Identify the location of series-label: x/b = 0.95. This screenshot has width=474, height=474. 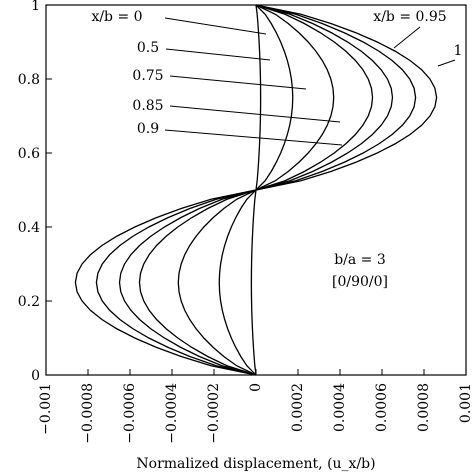
(409, 17).